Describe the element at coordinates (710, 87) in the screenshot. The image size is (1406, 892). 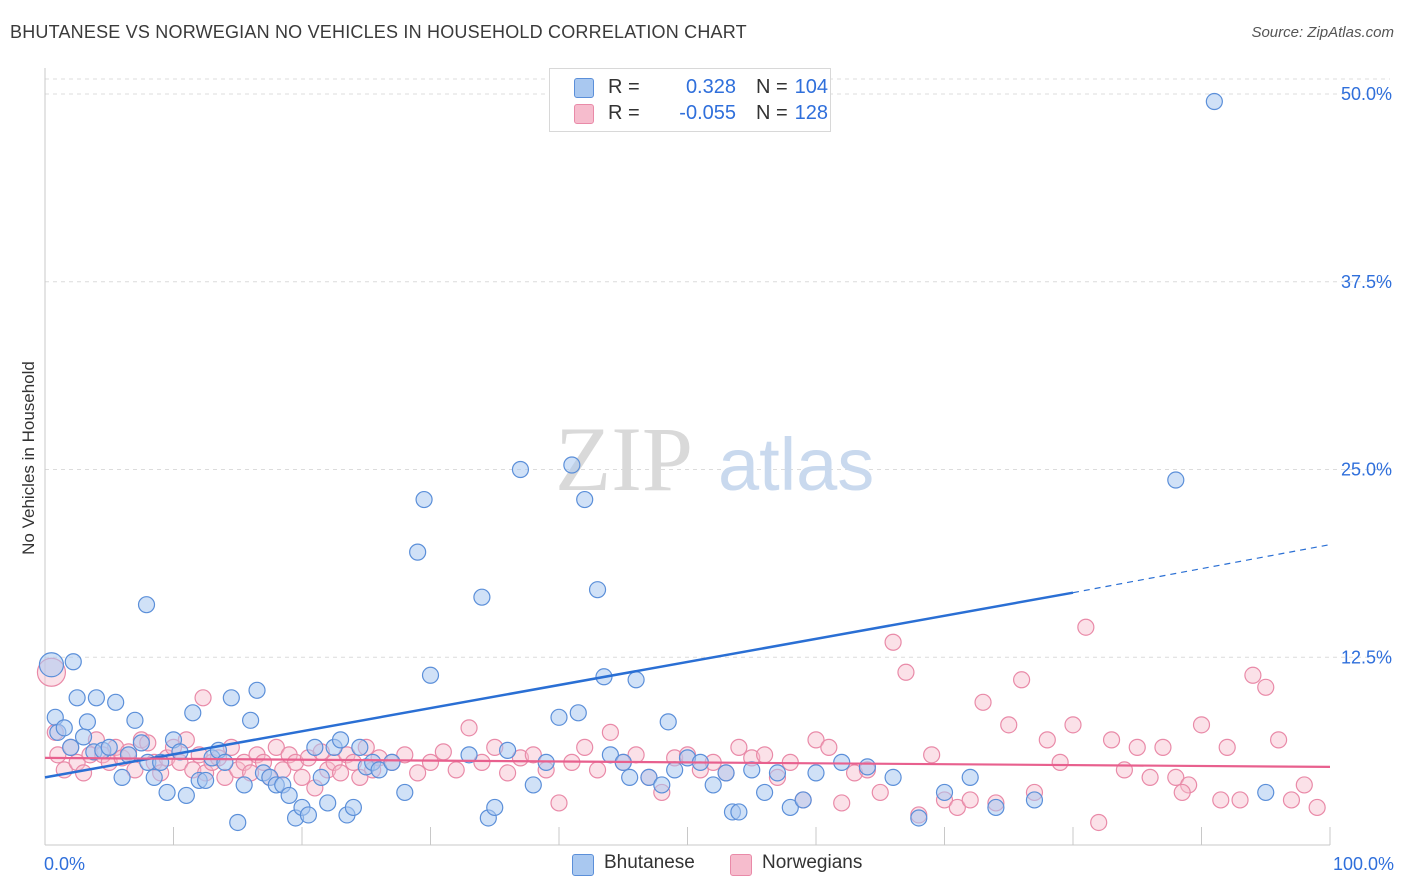
I see `r-value: 0.328` at that location.